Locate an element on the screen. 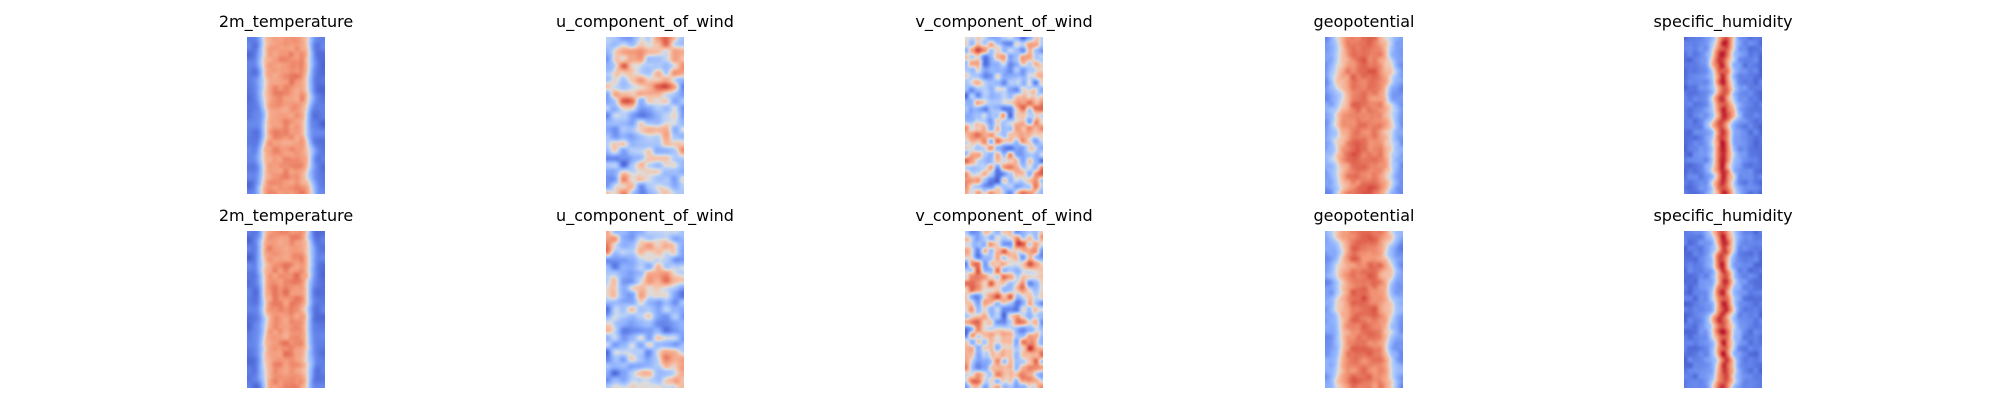 This screenshot has width=2000, height=400. heatmap-panel-geopotential-row1: geopotential is located at coordinates (1364, 104).